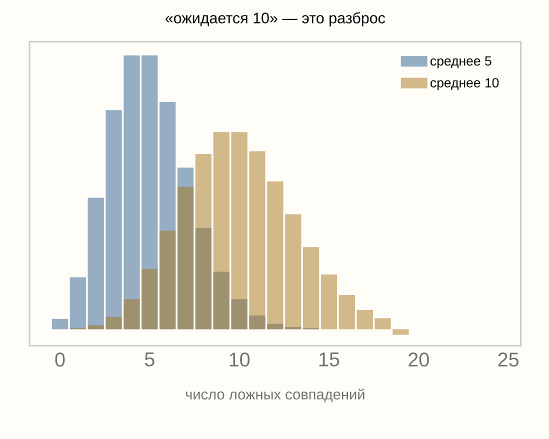 Image resolution: width=549 pixels, height=439 pixels. What do you see at coordinates (464, 84) in the screenshot?
I see `legend-label: среднее 10` at bounding box center [464, 84].